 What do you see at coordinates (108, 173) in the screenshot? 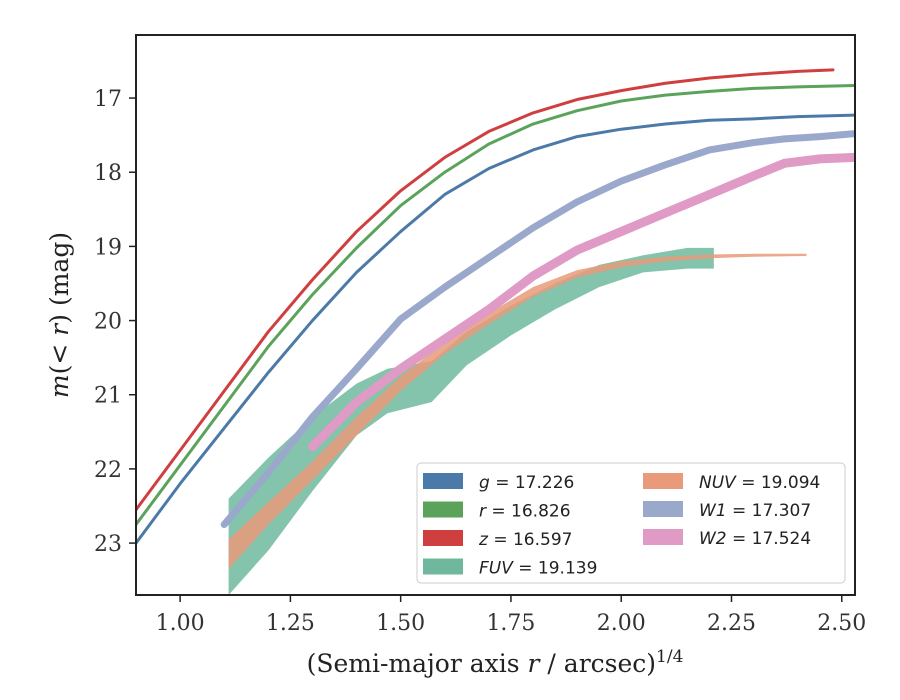
I see `y-tick-label: 18` at bounding box center [108, 173].